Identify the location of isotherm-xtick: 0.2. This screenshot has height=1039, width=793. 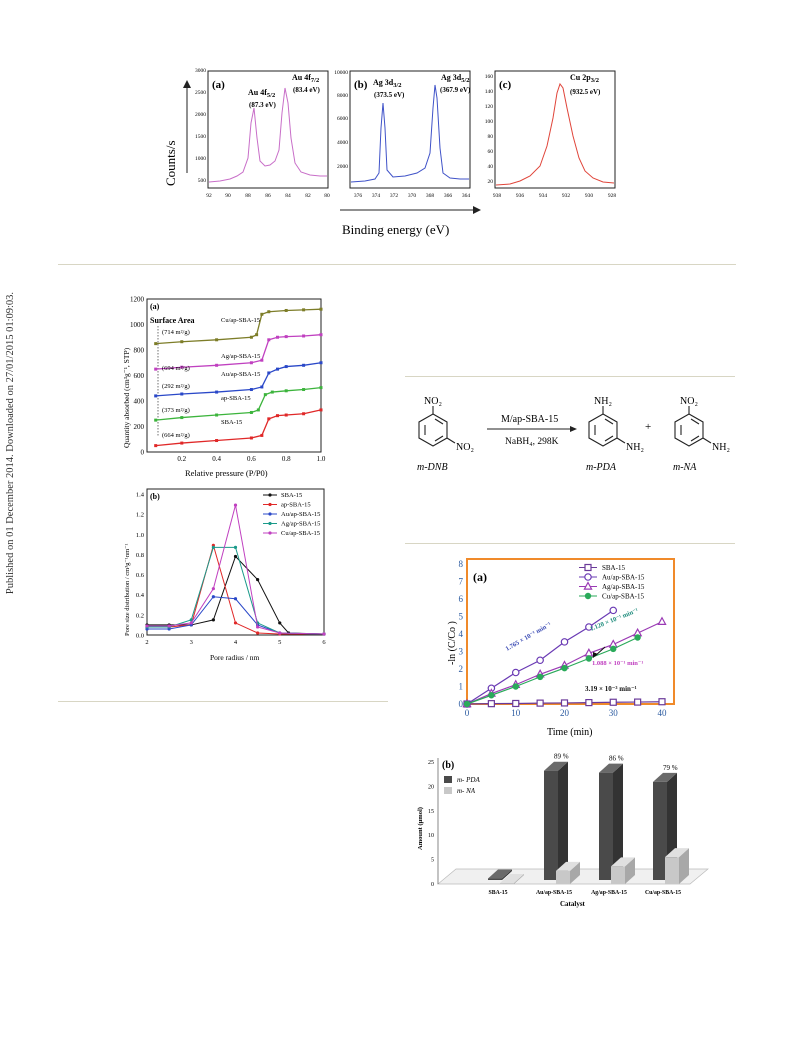
(181, 459).